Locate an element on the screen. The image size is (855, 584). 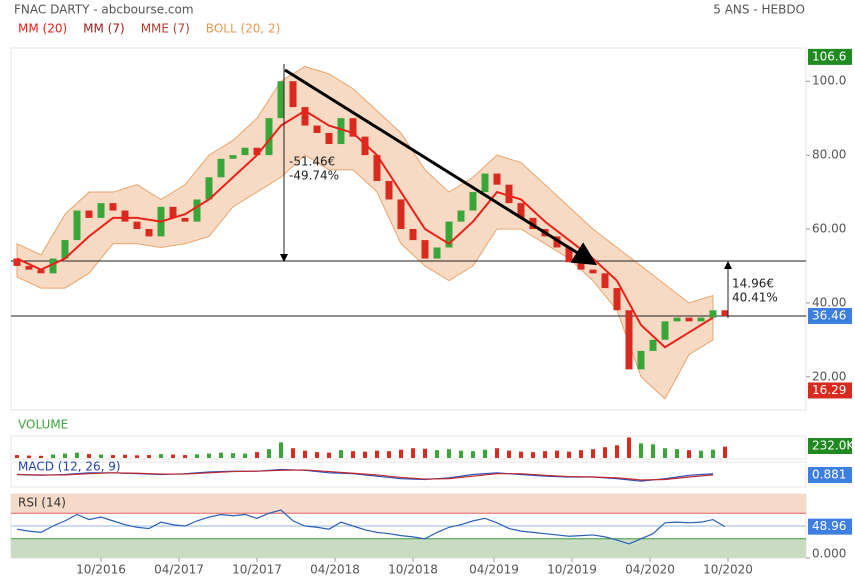
y-tick-label: 60.00 is located at coordinates (829, 229).